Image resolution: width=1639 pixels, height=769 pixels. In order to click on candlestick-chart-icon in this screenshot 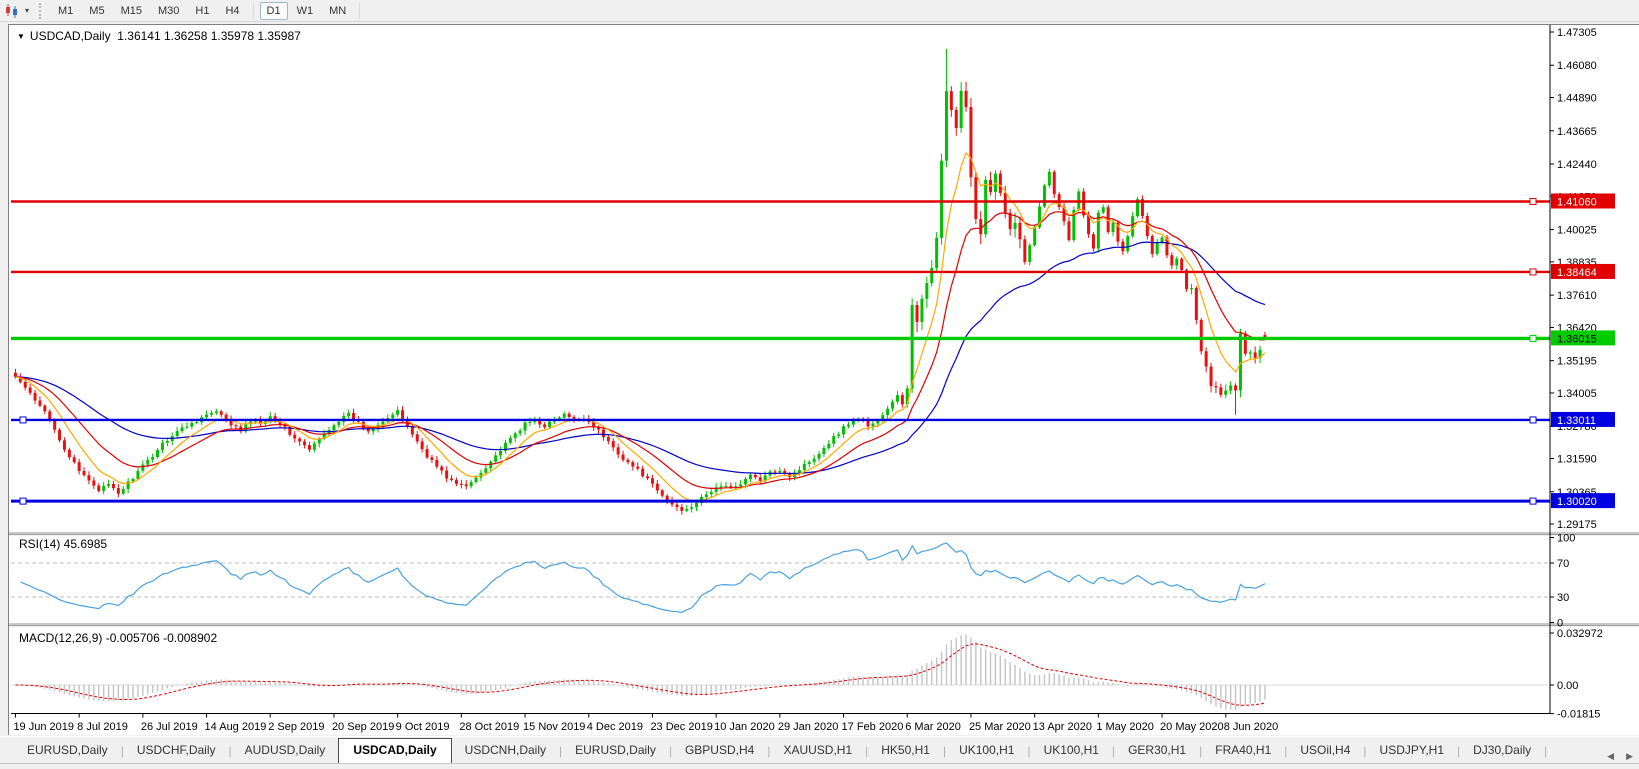, I will do `click(14, 11)`.